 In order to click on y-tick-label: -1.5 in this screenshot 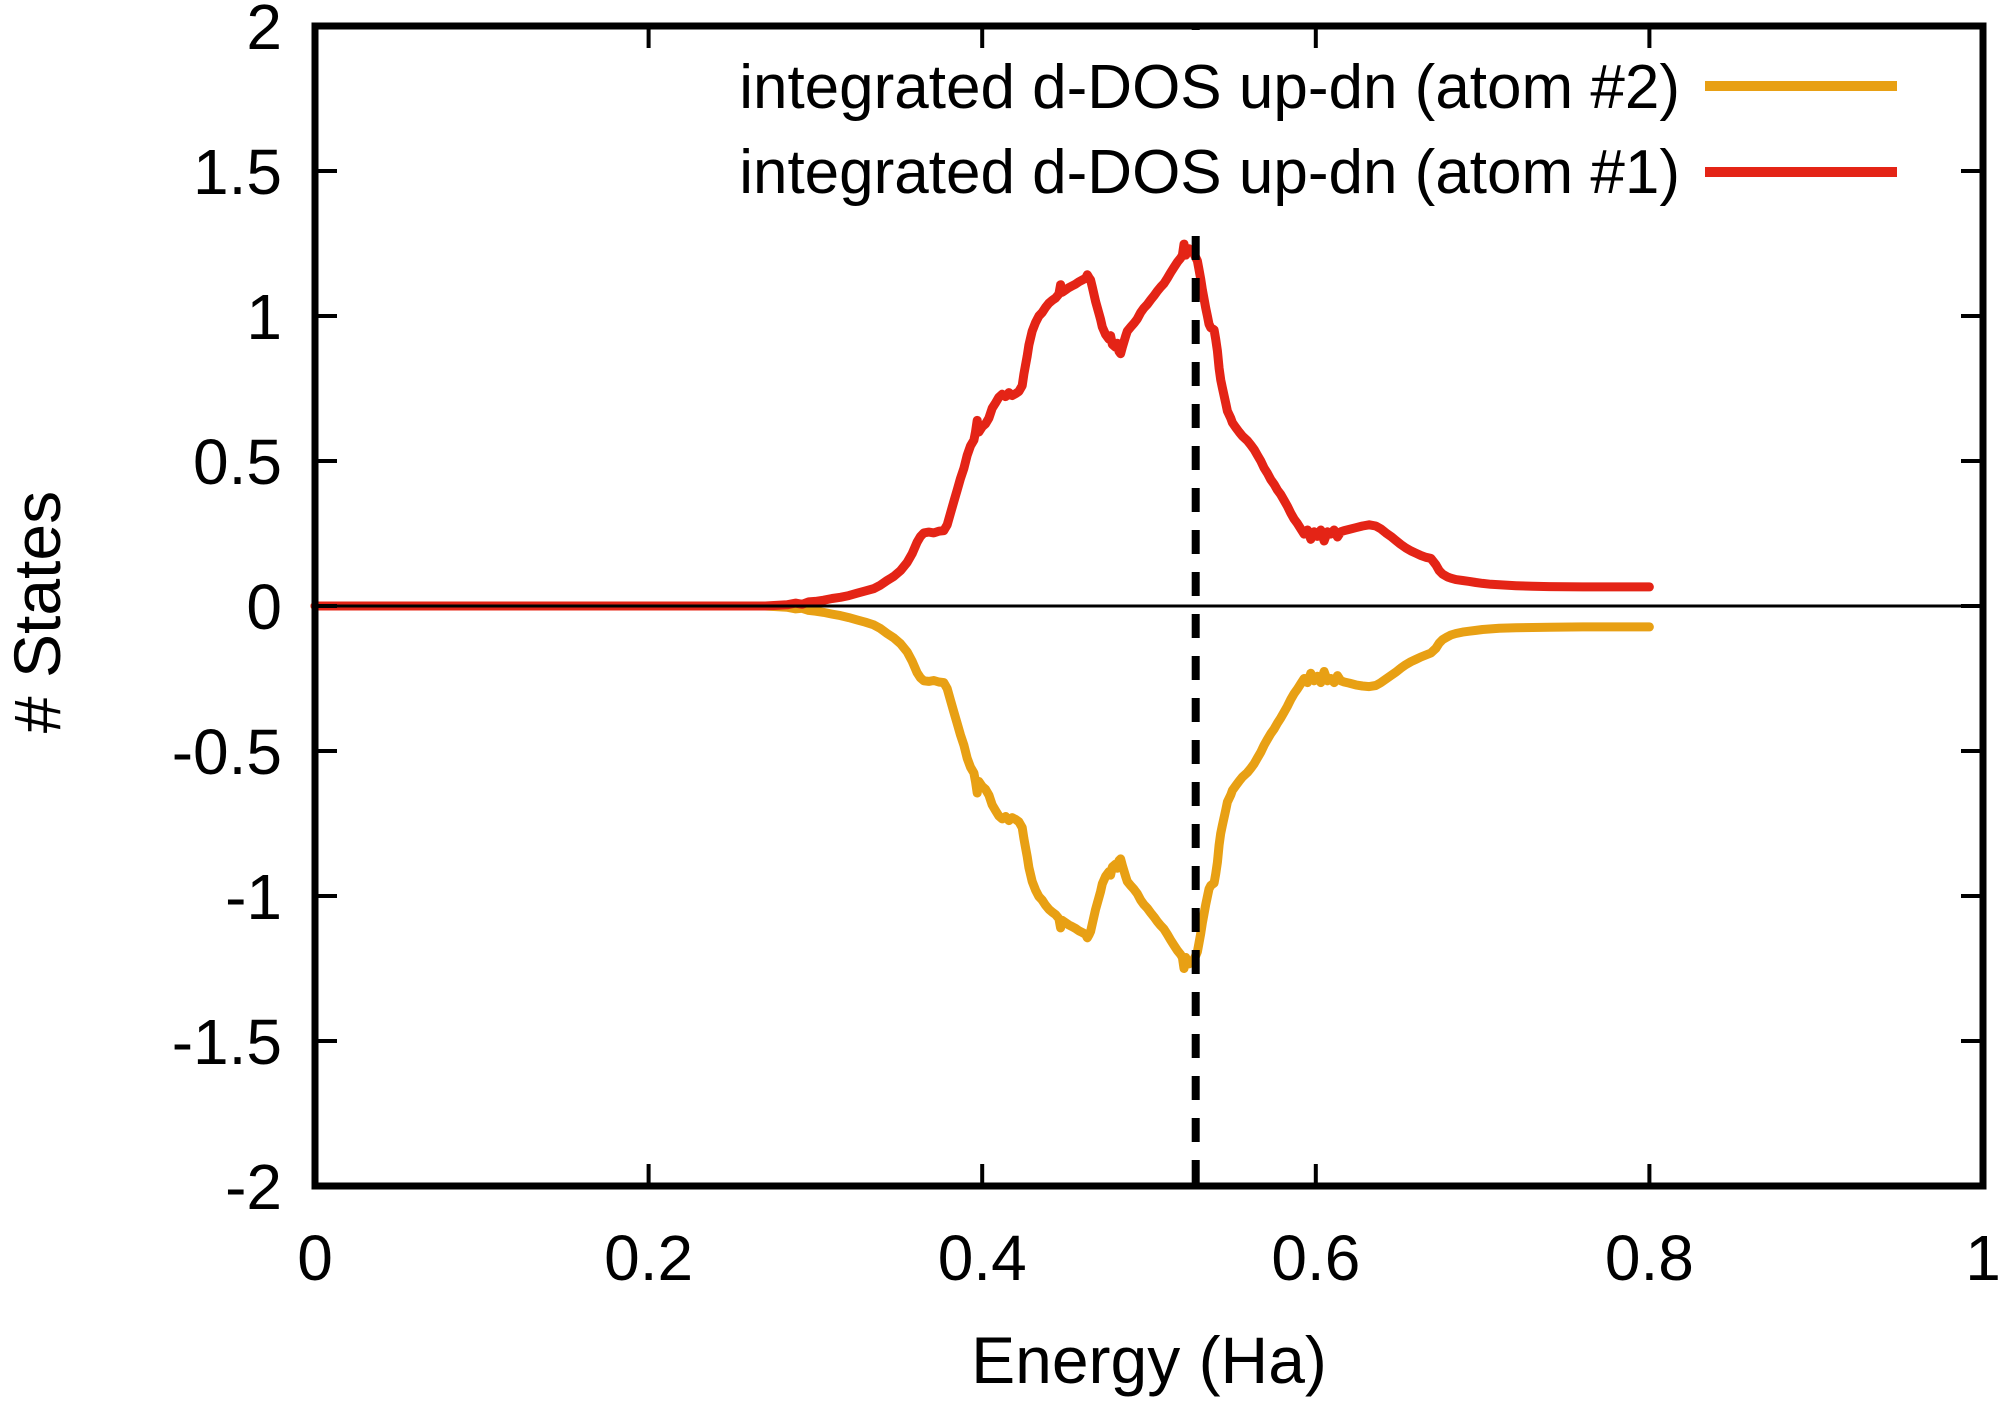, I will do `click(227, 1042)`.